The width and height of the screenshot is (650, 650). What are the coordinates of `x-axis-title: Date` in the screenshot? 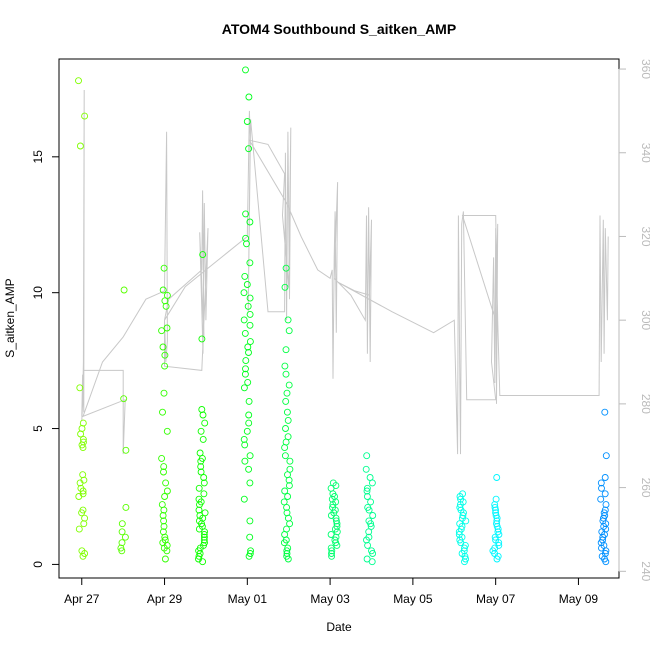 It's located at (339, 627).